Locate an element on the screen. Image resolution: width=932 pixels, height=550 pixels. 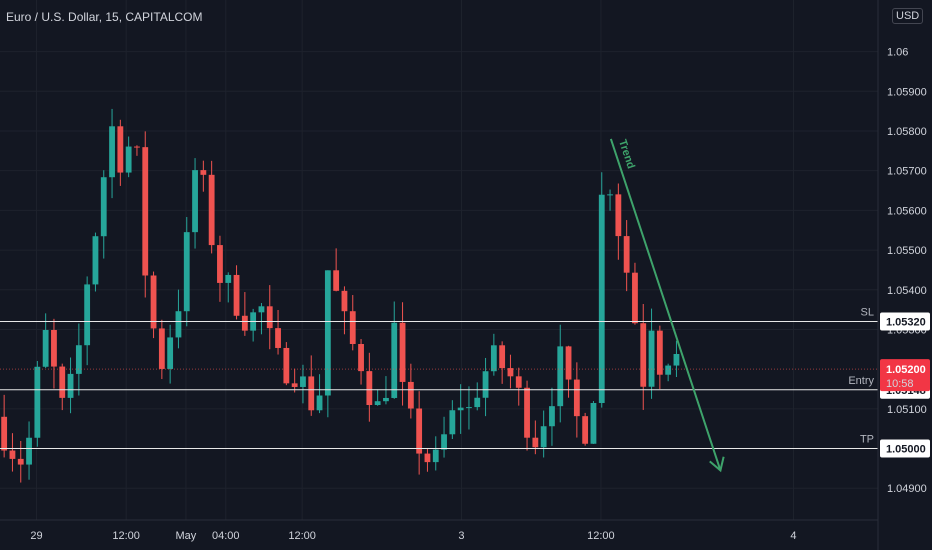
price-tick-label: 1.05100 is located at coordinates (907, 410).